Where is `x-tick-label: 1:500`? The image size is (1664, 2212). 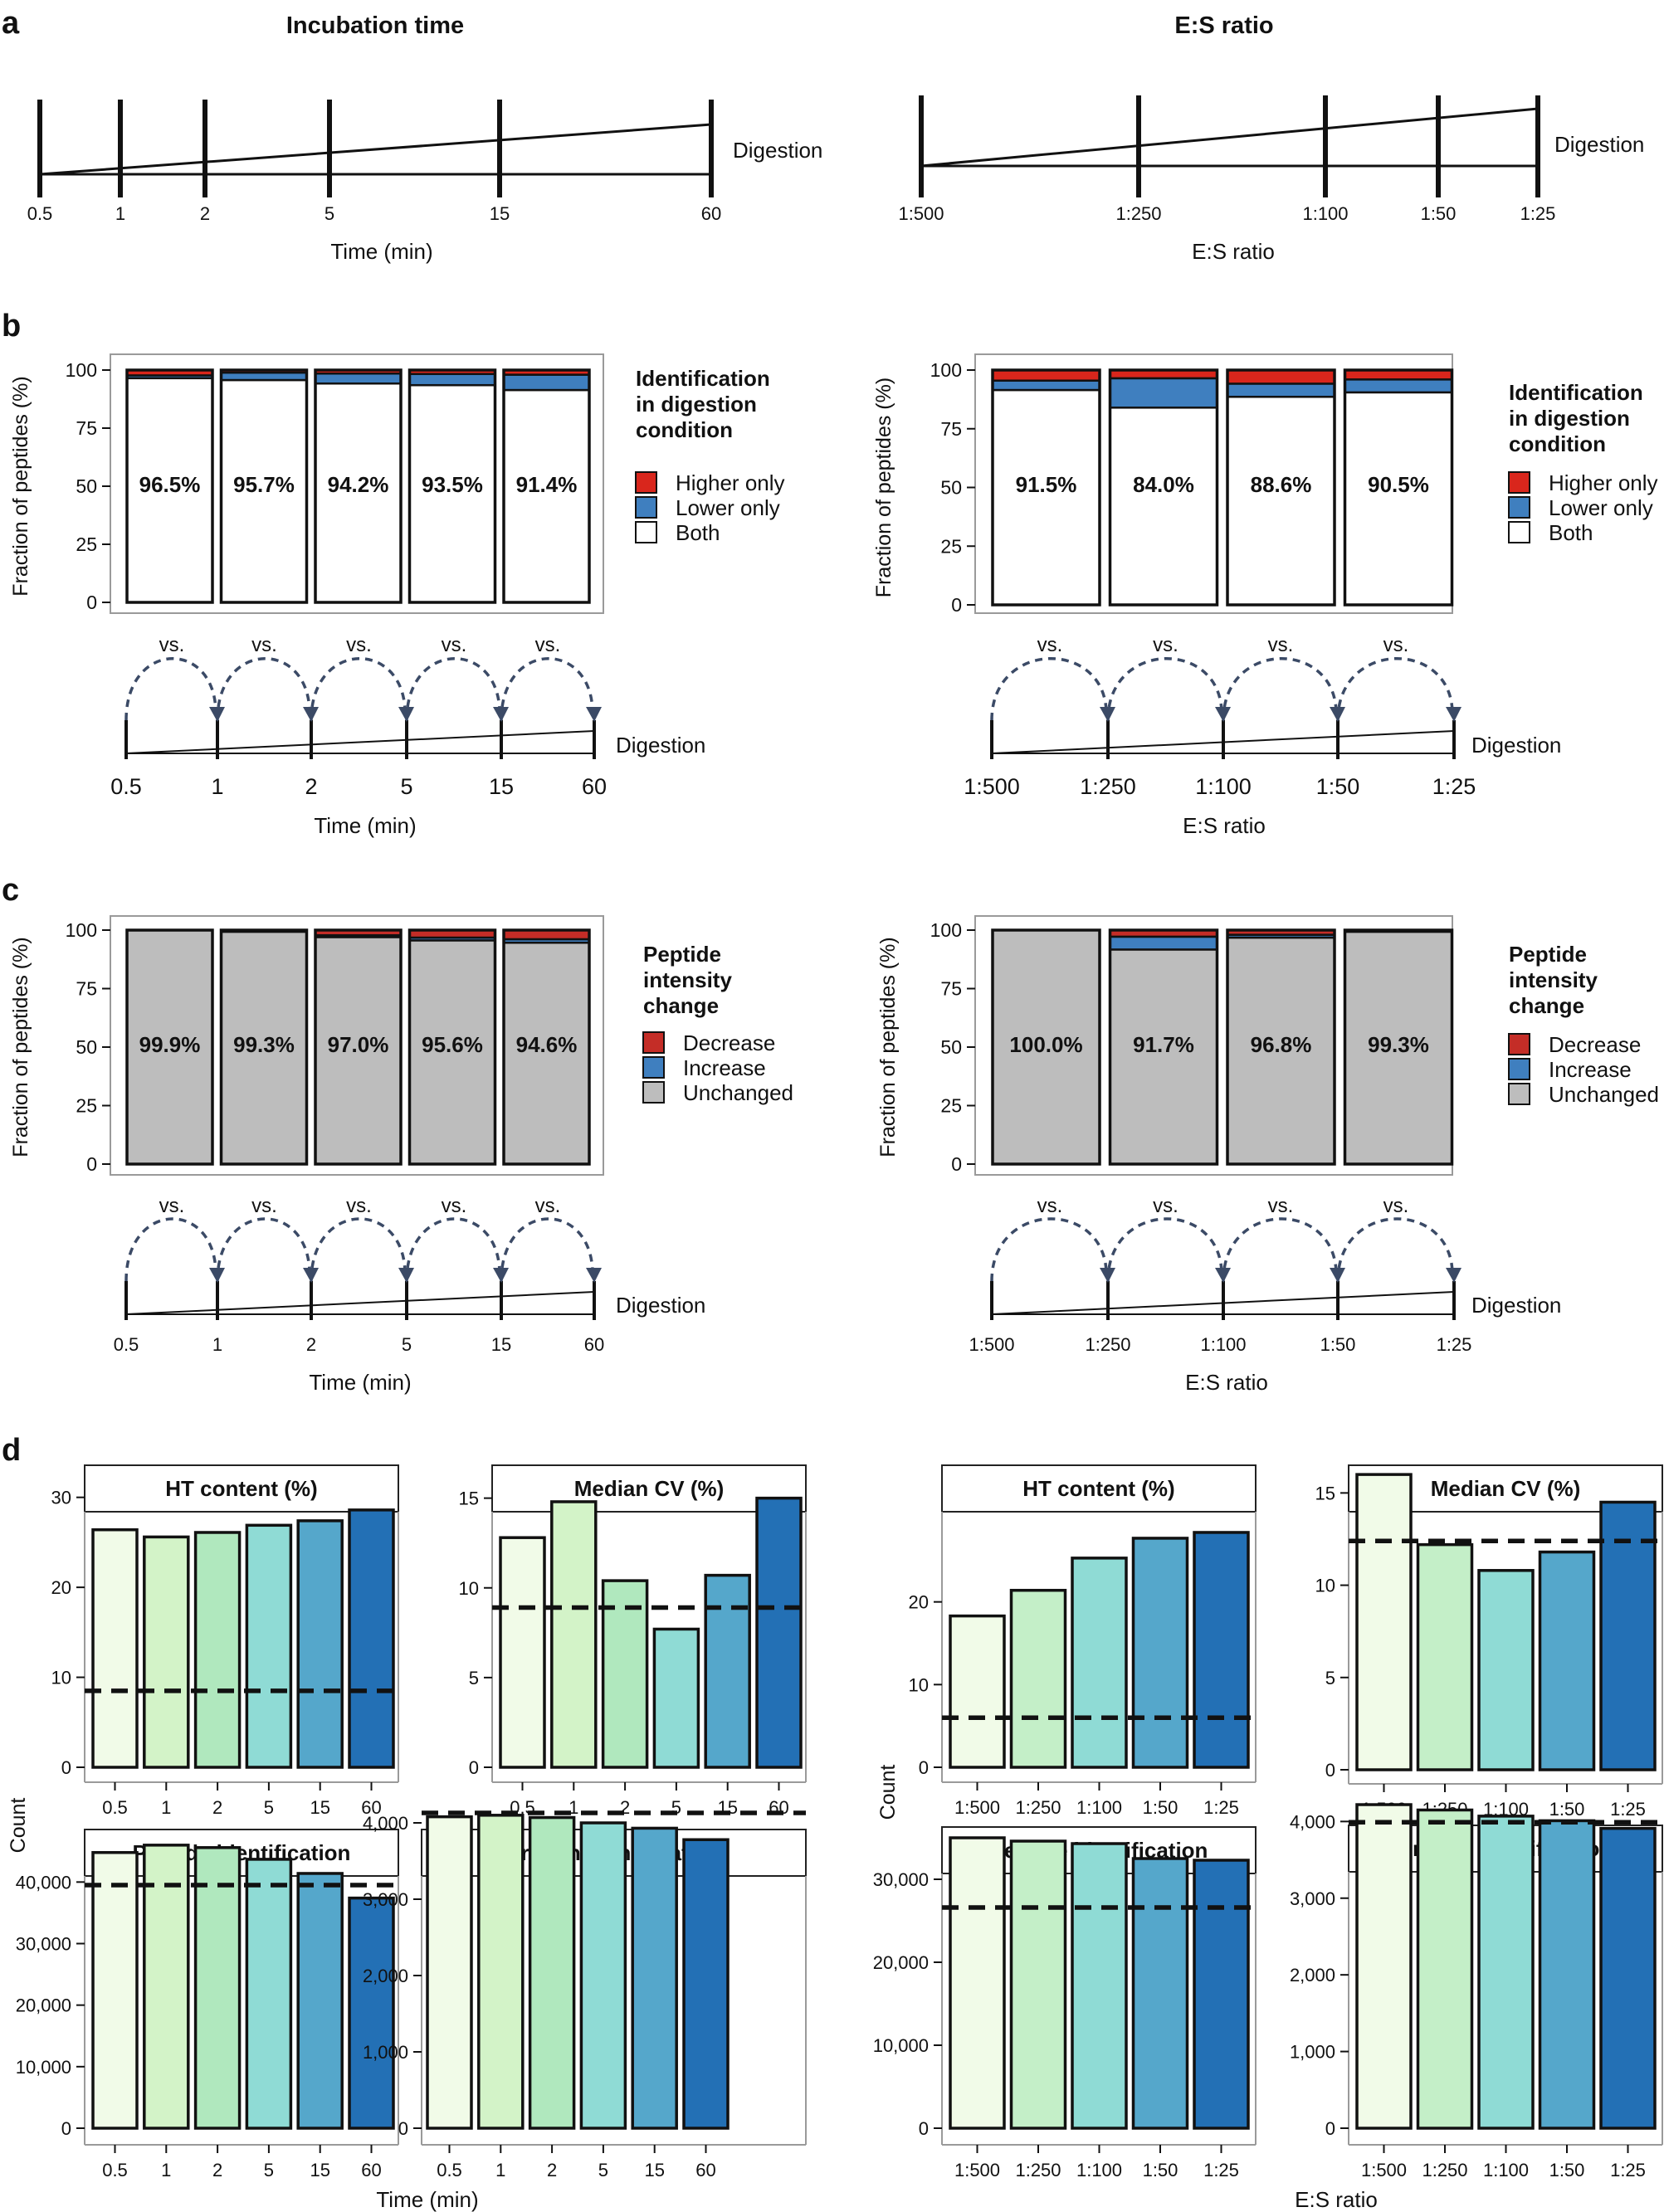
x-tick-label: 1:500 is located at coordinates (1384, 2170).